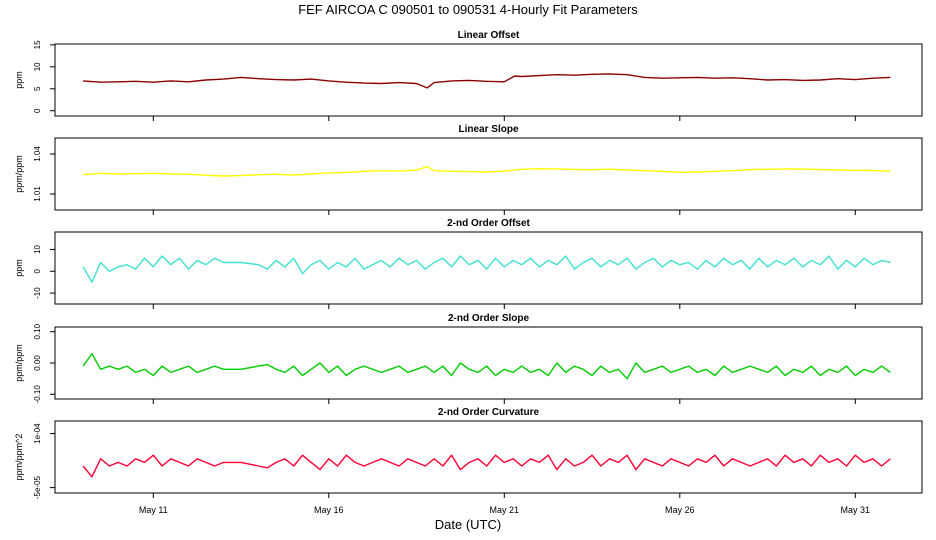  Describe the element at coordinates (37, 433) in the screenshot. I see `y-tick-label: 1e-04` at that location.